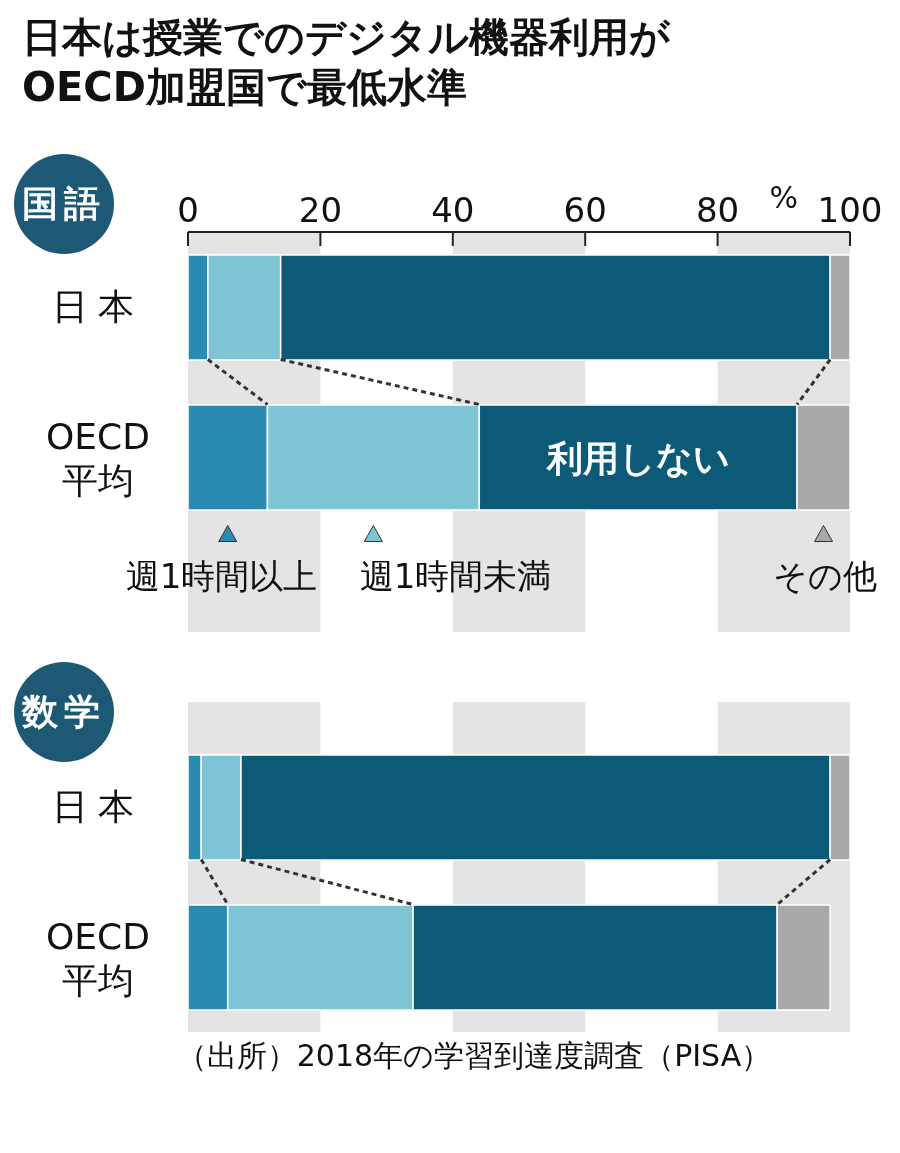 Image resolution: width=900 pixels, height=1153 pixels. Describe the element at coordinates (188, 210) in the screenshot. I see `x-tick-label: 0` at that location.